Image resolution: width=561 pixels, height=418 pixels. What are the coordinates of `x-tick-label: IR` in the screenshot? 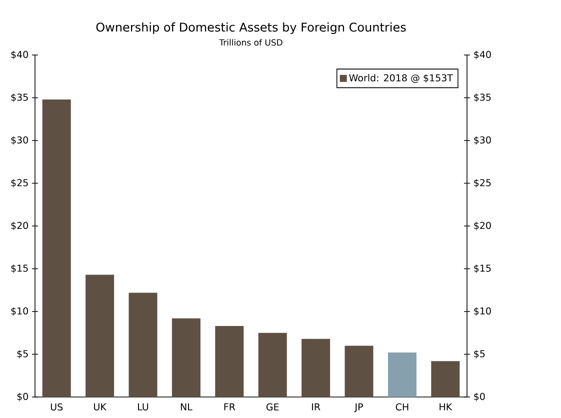 It's located at (316, 406).